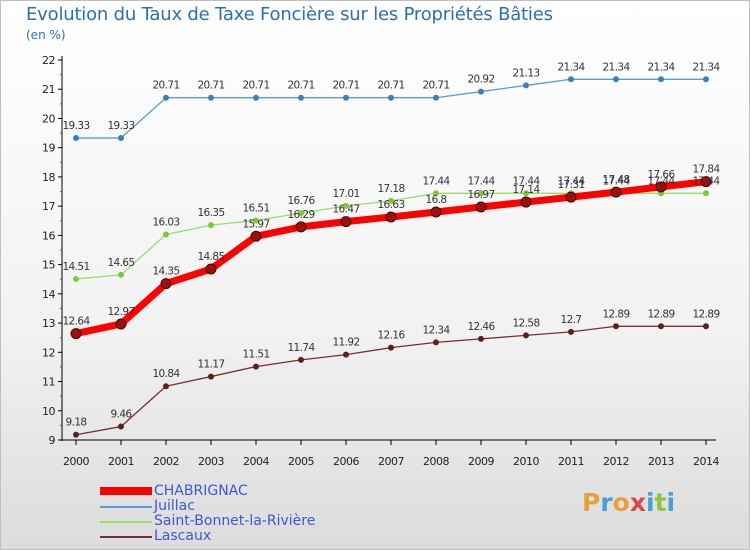  I want to click on x-tick-label: 2012, so click(616, 461).